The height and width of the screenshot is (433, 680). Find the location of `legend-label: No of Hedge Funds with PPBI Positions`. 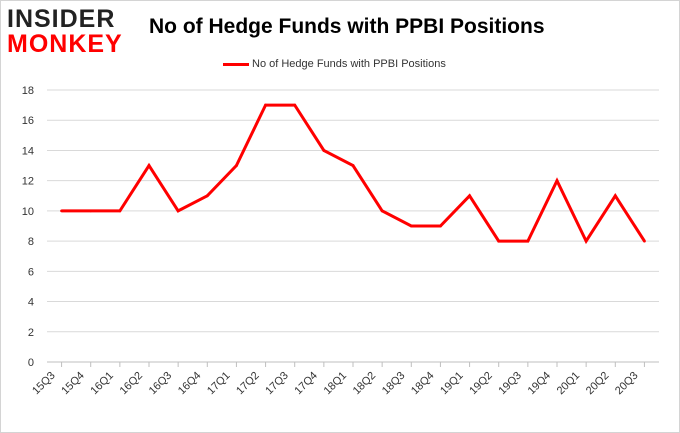

legend-label: No of Hedge Funds with PPBI Positions is located at coordinates (349, 64).